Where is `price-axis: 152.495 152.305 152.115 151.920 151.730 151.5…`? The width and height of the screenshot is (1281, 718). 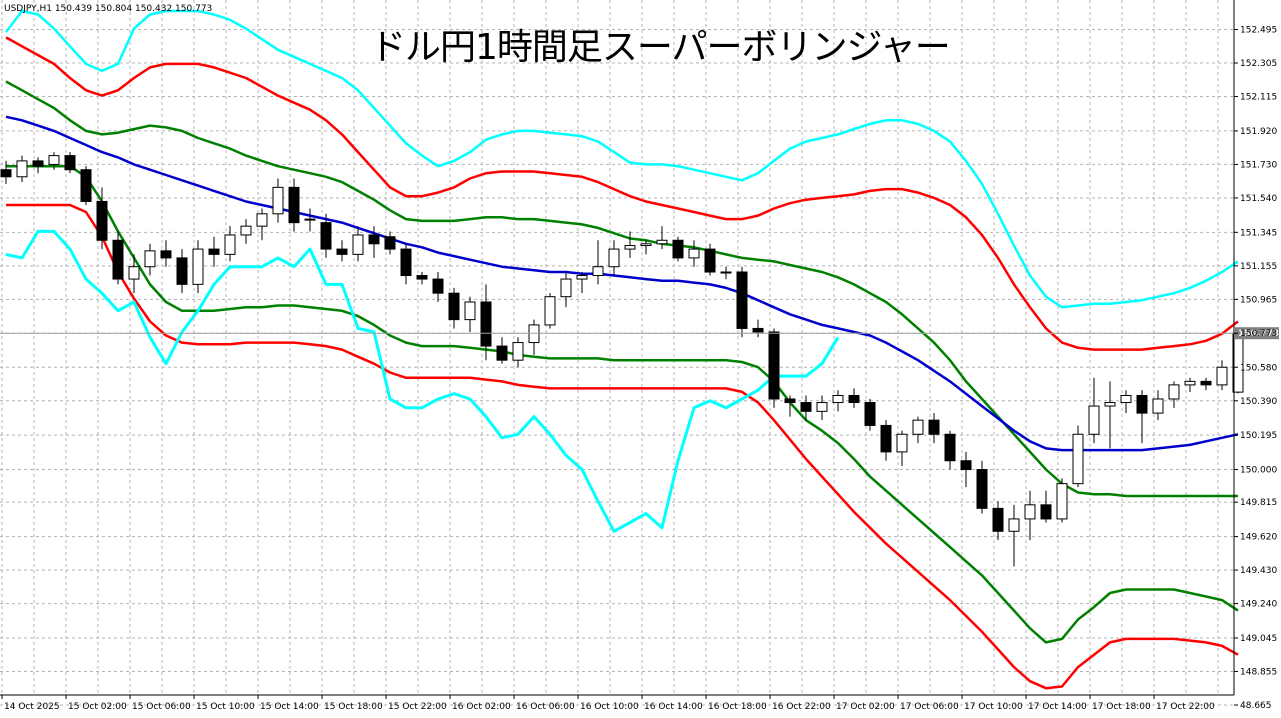
price-axis: 152.495 152.305 152.115 151.920 151.730 151.5… is located at coordinates (1255, 355).